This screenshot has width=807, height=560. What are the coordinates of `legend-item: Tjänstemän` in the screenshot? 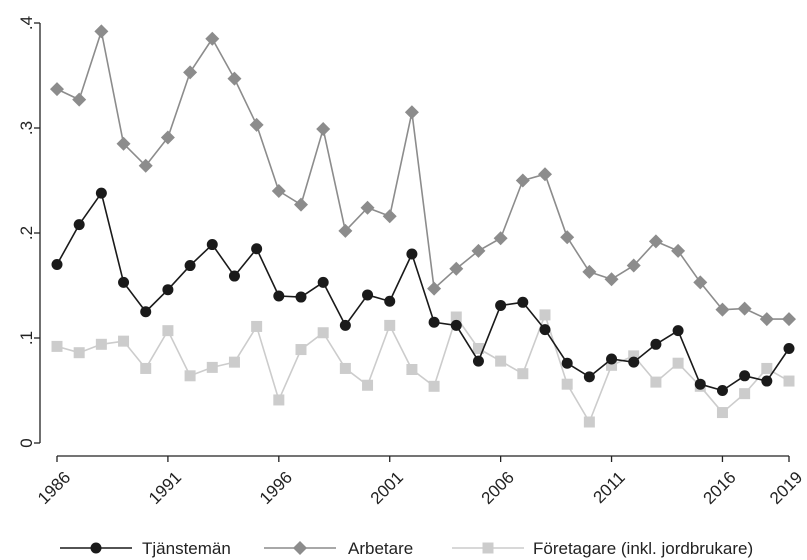 It's located at (145, 548).